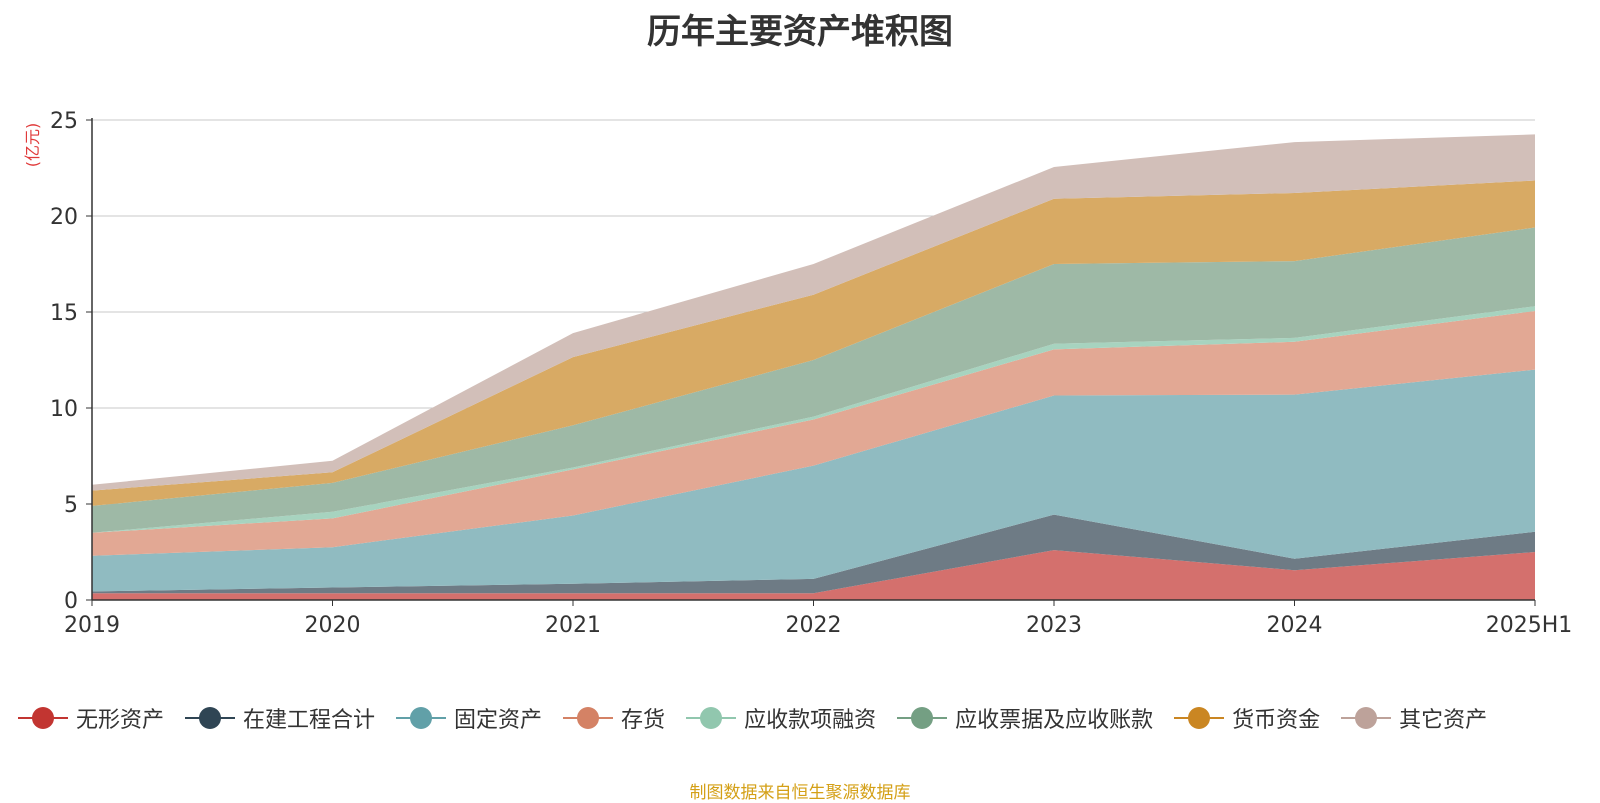 Image resolution: width=1600 pixels, height=803 pixels. I want to click on legend: 无形资产 在建工程合计 固定资产 存货 应收款项融资 应收票据及应收账款 货币资金 其它资产, so click(763, 718).